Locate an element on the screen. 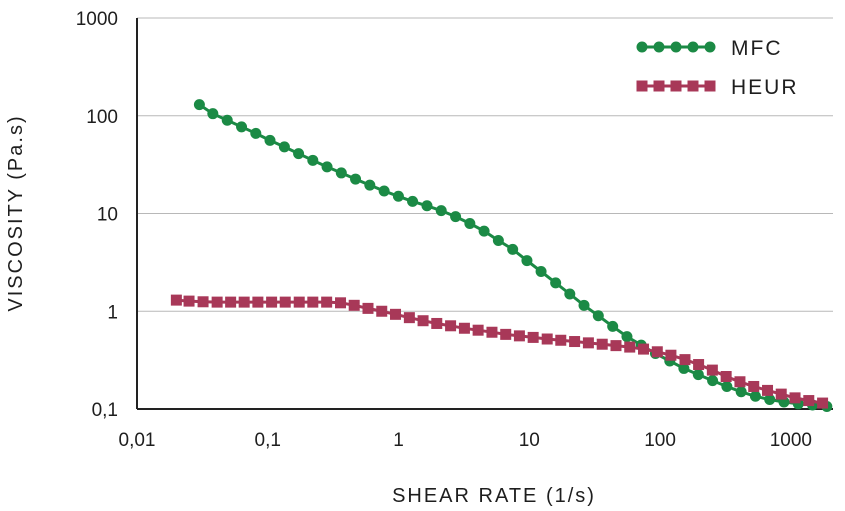 Image resolution: width=845 pixels, height=511 pixels. y-axis-title: VISCOSITY (Pa.s) is located at coordinates (16, 212).